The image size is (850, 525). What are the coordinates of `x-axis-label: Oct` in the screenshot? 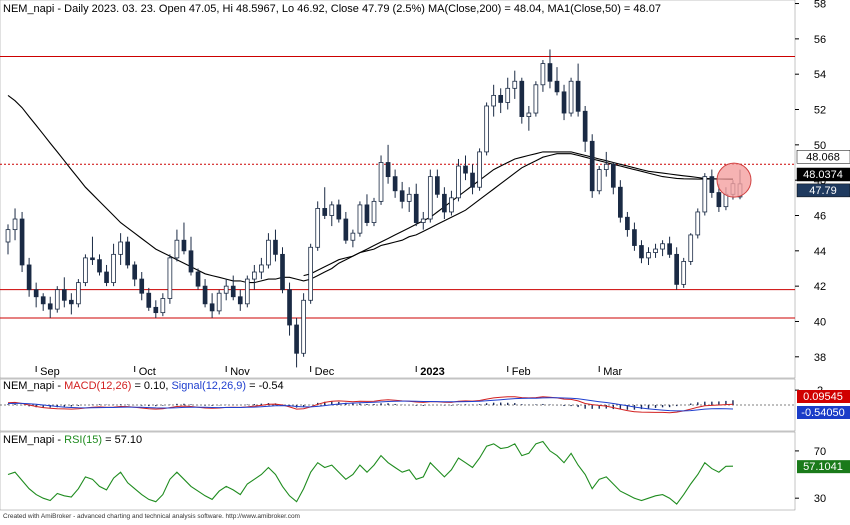 It's located at (147, 372).